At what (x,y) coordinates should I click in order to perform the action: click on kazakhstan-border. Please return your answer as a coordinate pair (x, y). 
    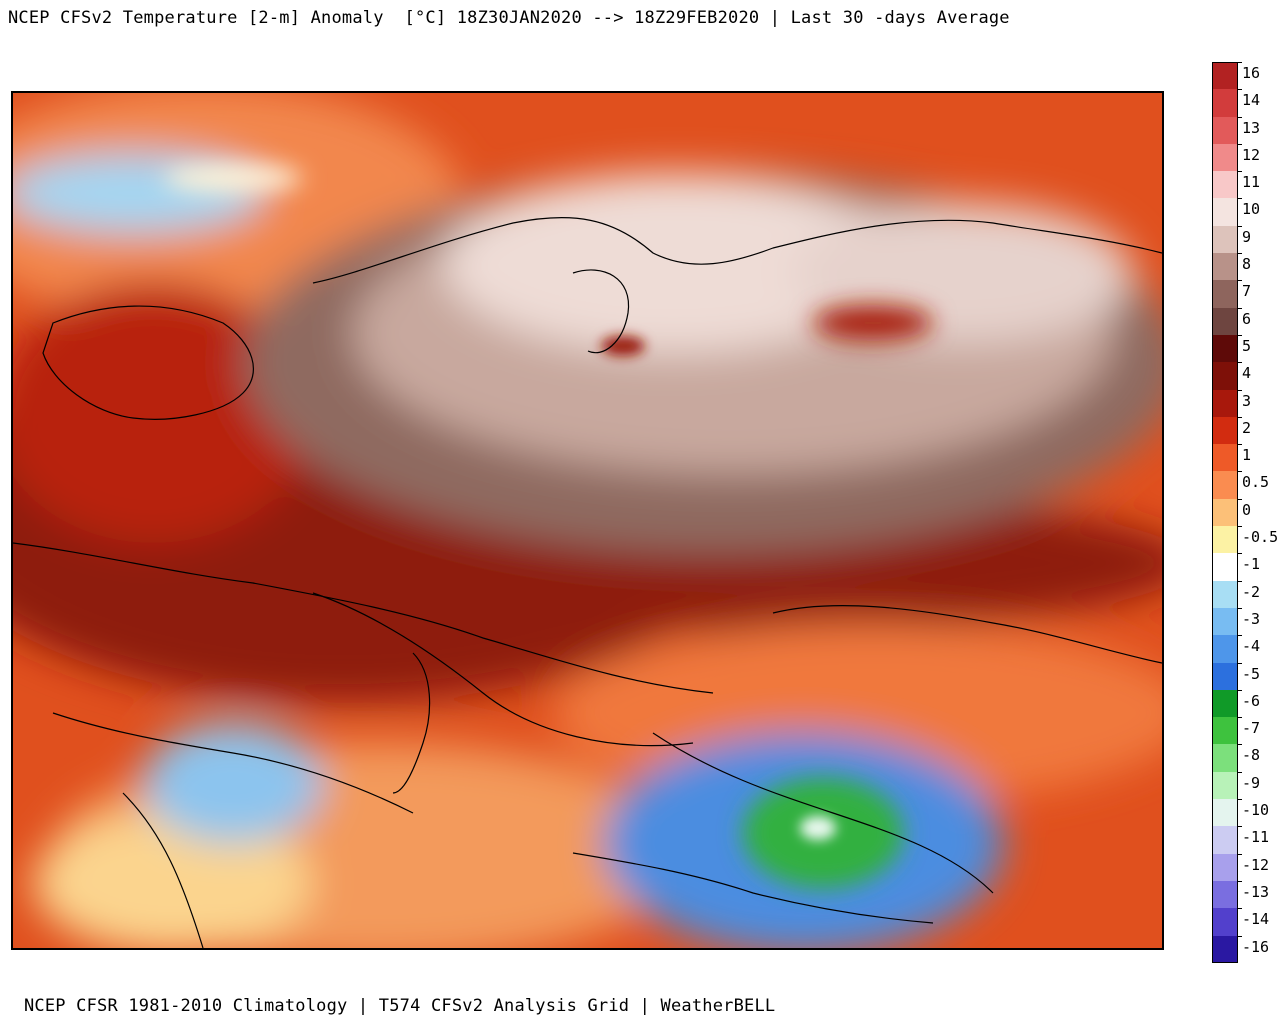
    Looking at the image, I should click on (503, 669).